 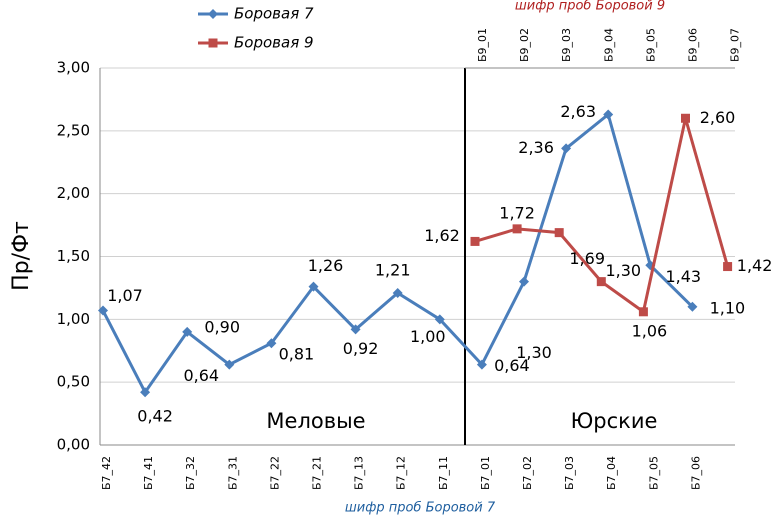 What do you see at coordinates (611, 473) in the screenshot?
I see `x-tick-label: Б7_04` at bounding box center [611, 473].